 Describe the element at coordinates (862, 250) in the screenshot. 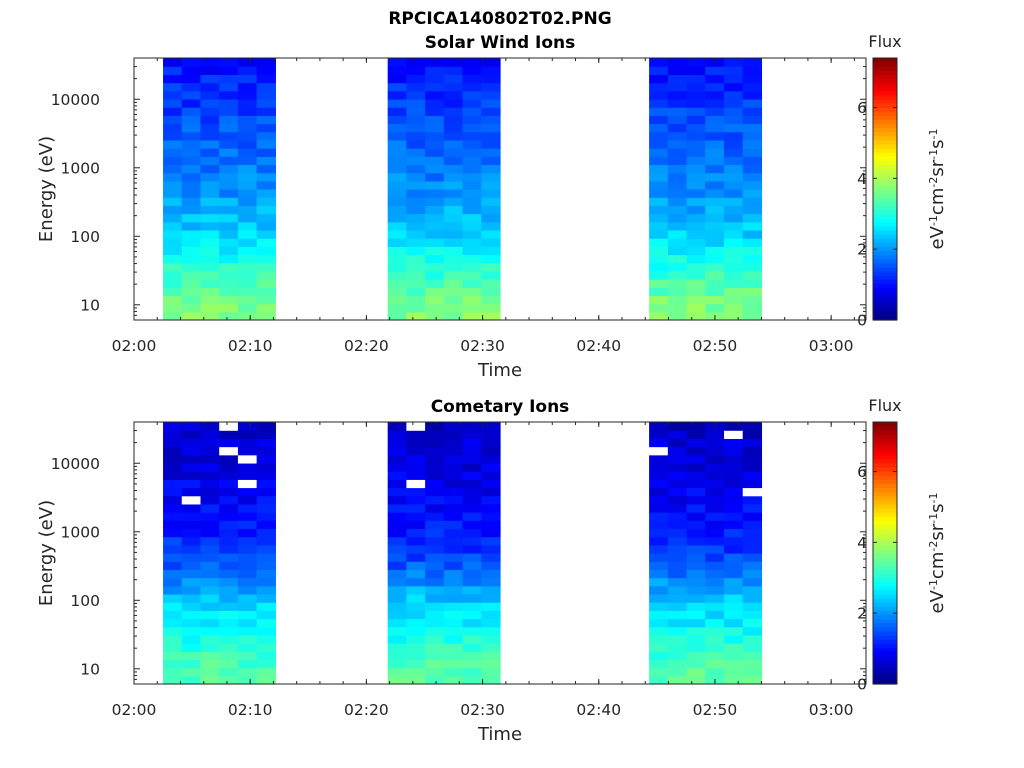

I see `colorbar-tick-label: 2` at that location.